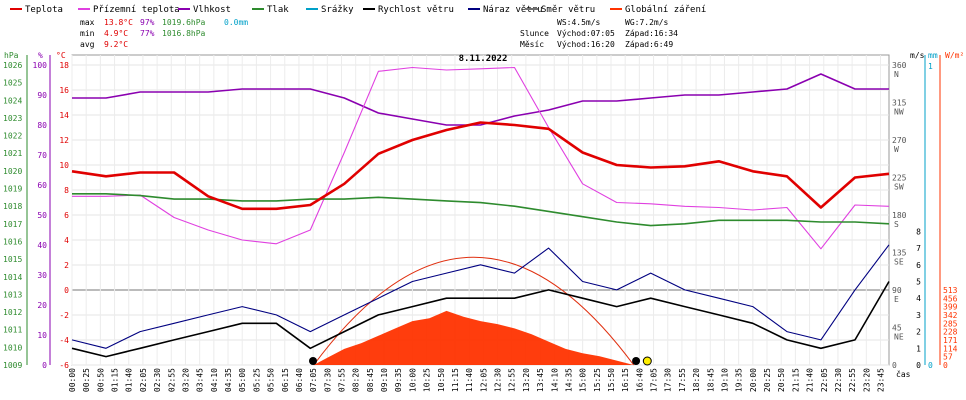 The image size is (966, 400). Describe the element at coordinates (416, 10) in the screenshot. I see `legend-label-5: Rychlost větru` at that location.